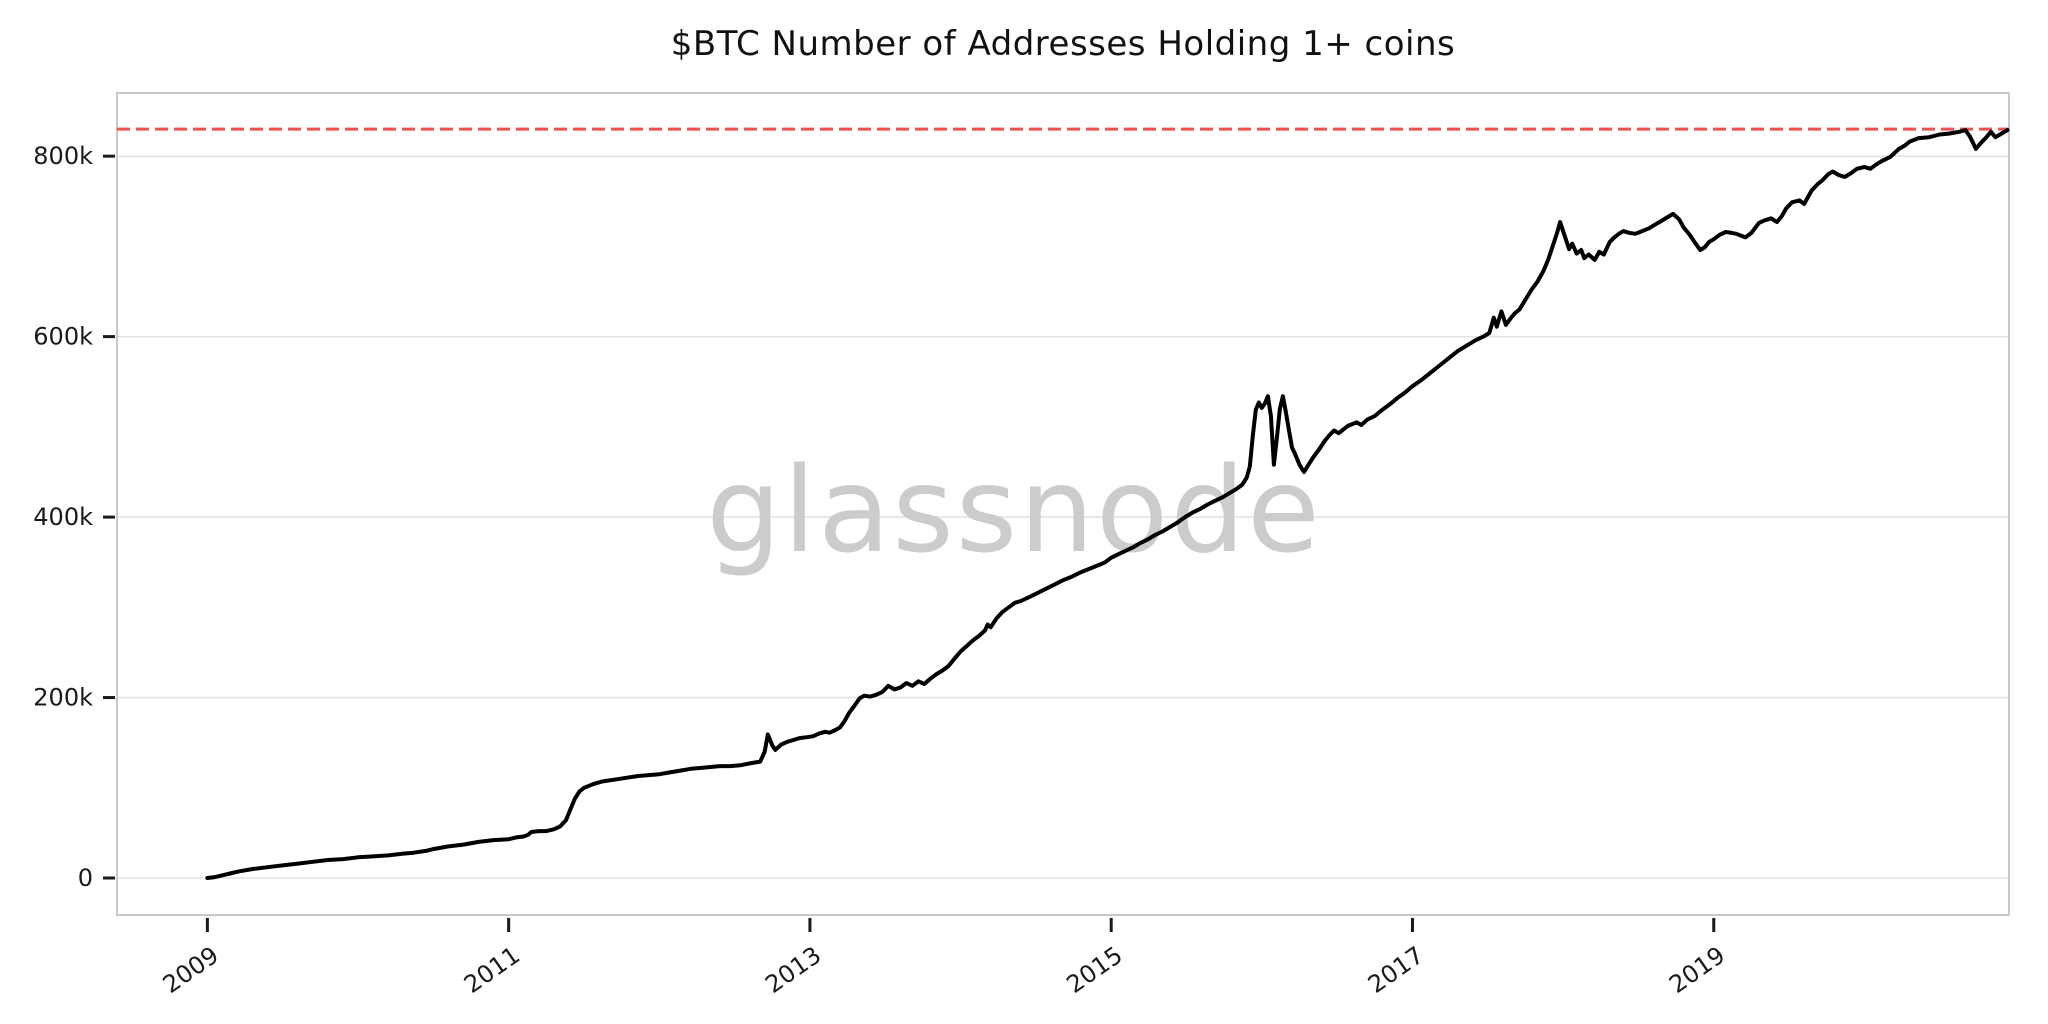  What do you see at coordinates (191, 970) in the screenshot?
I see `x-tick-label-2009: 2009` at bounding box center [191, 970].